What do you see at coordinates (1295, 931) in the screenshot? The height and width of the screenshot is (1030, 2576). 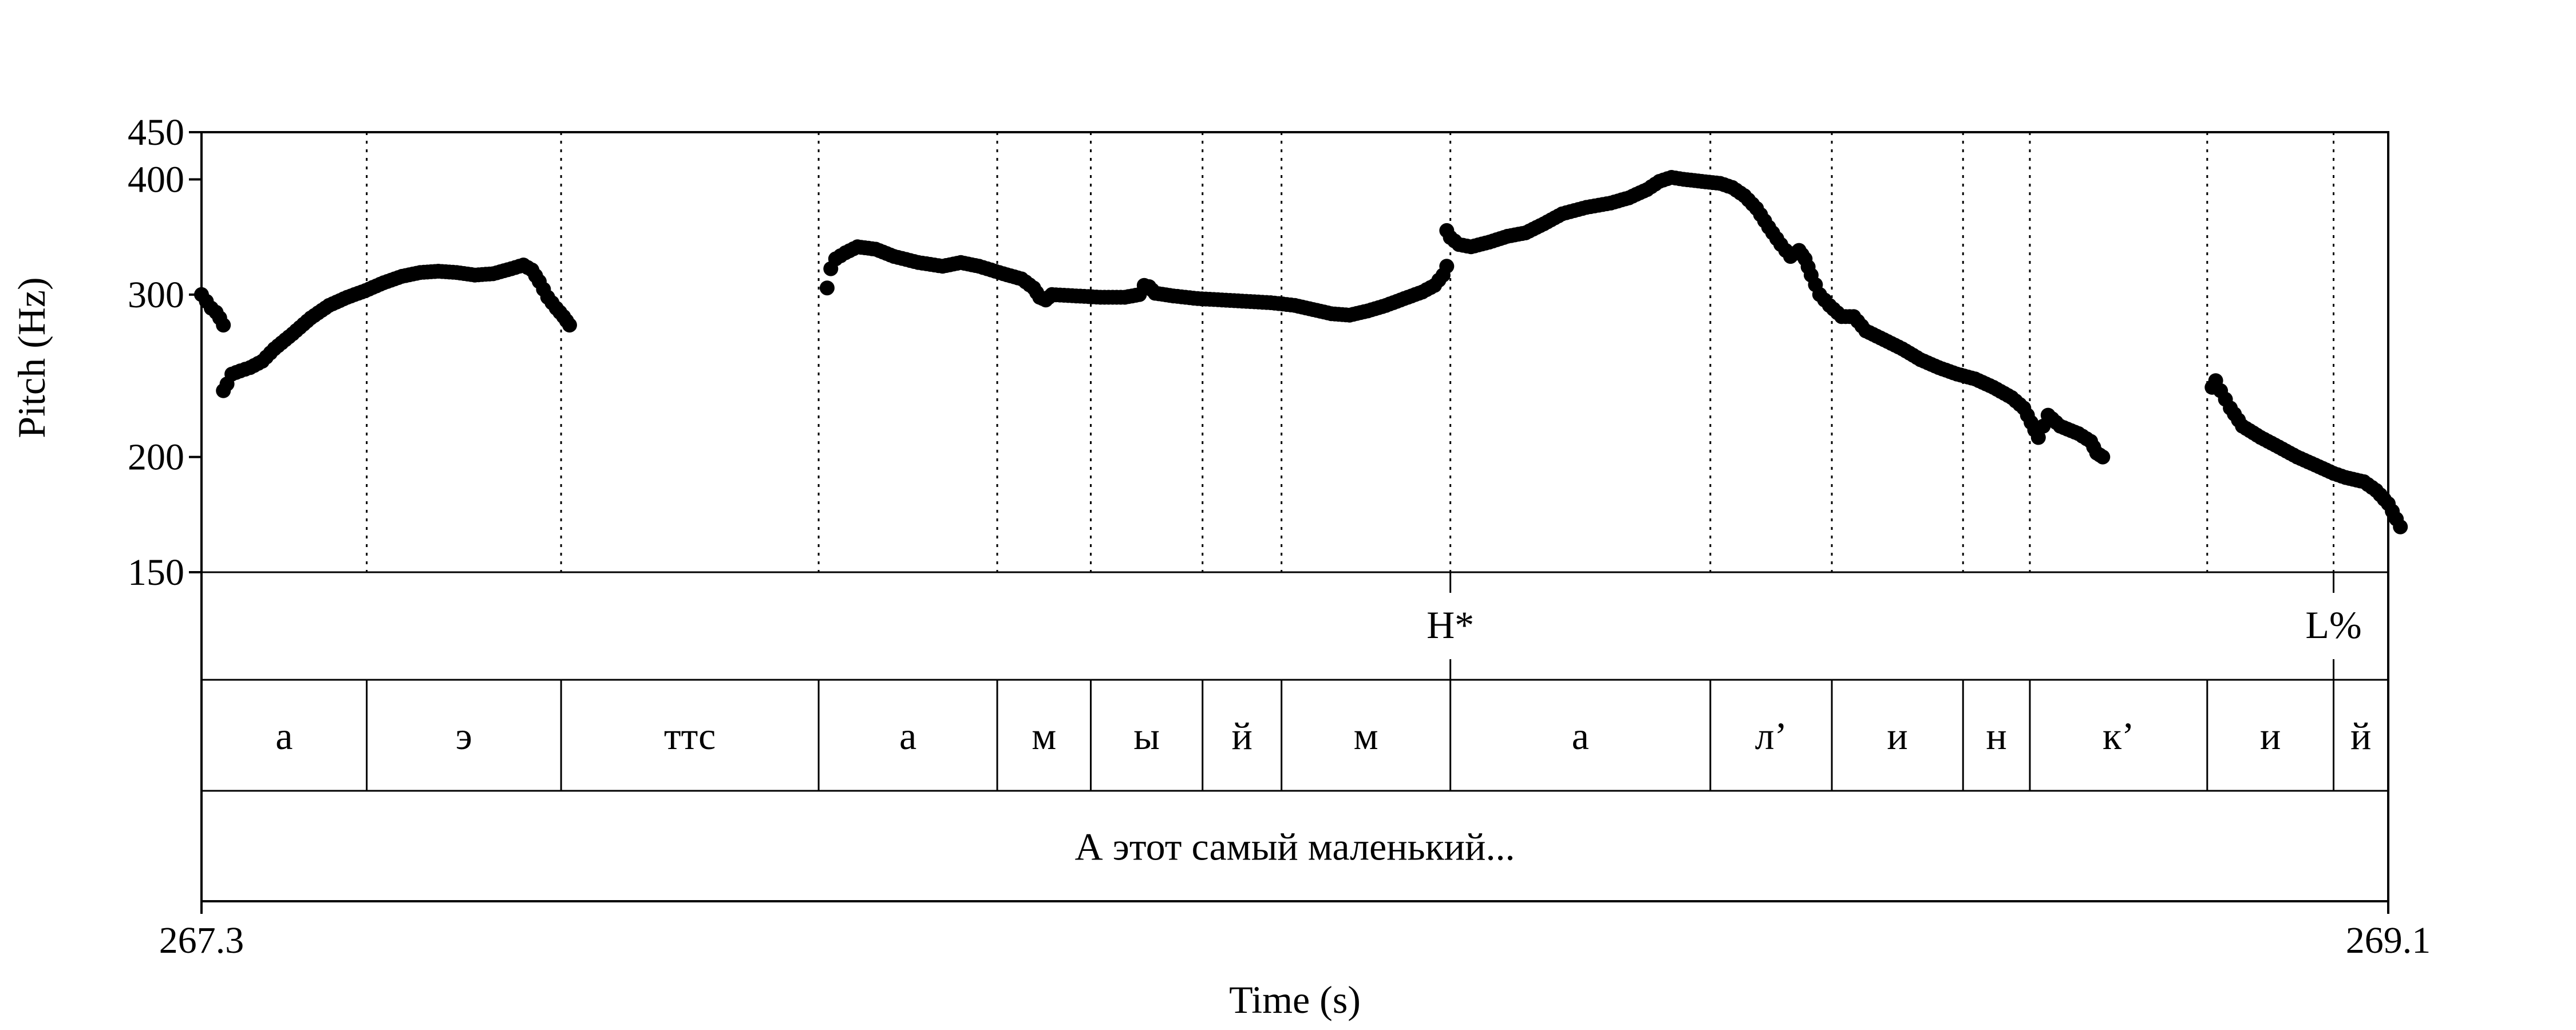 I see `x-axis: 267.3 269.1` at bounding box center [1295, 931].